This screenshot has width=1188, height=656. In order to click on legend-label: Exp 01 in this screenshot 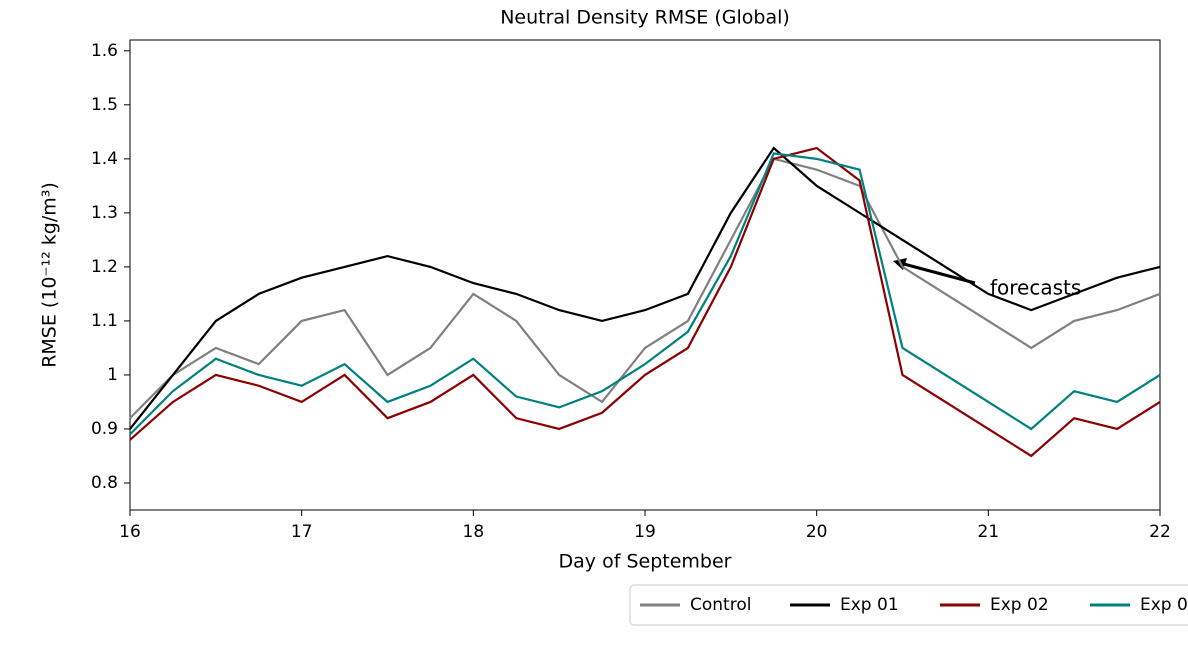, I will do `click(869, 605)`.